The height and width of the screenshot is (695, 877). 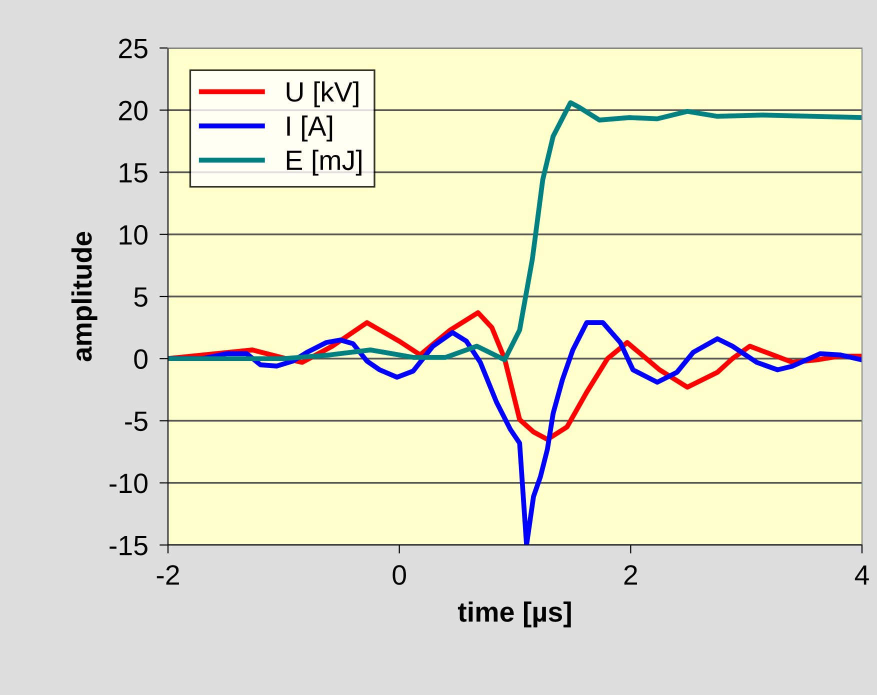 I want to click on y-tick-label: -5, so click(x=136, y=422).